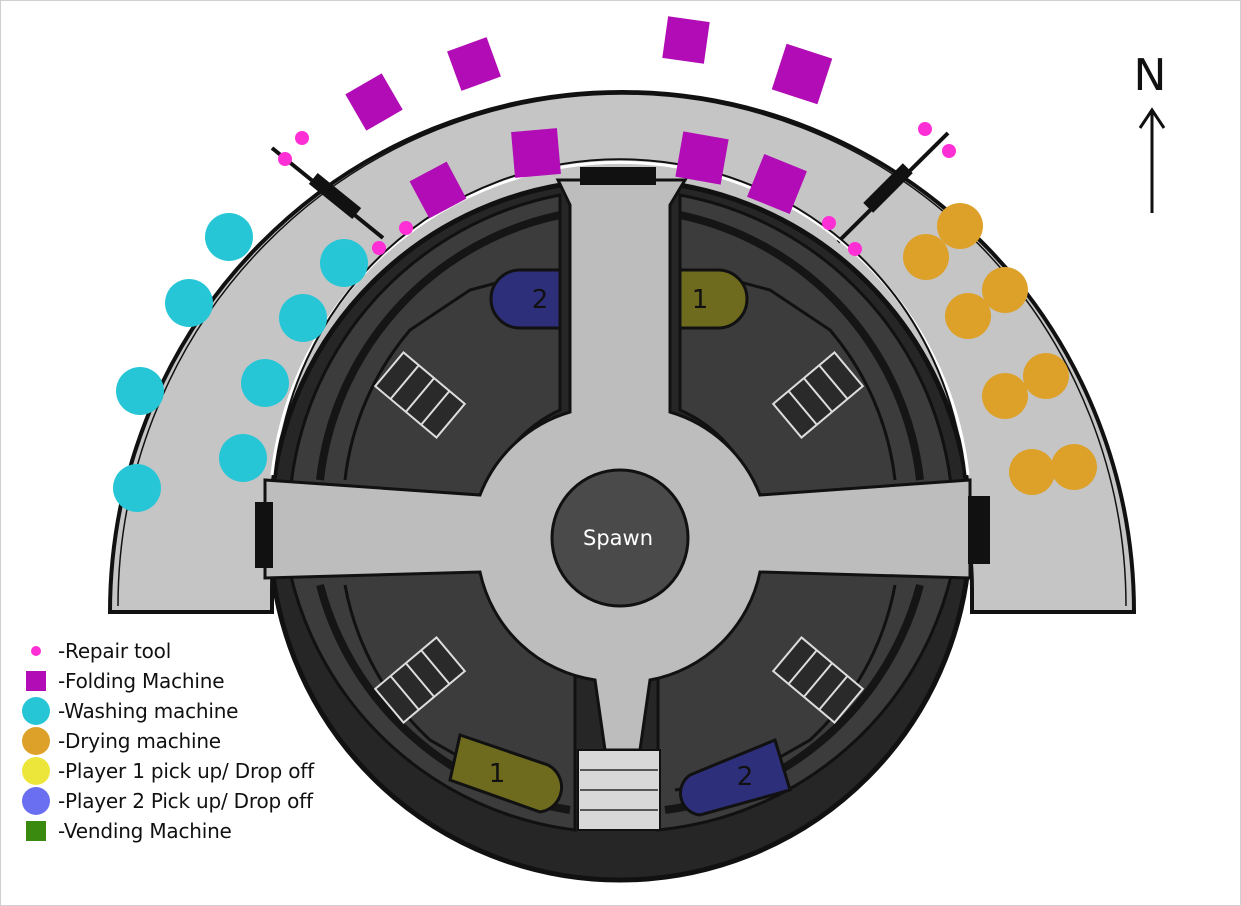 The height and width of the screenshot is (906, 1241). What do you see at coordinates (36, 651) in the screenshot?
I see `repair-tool-swatch` at bounding box center [36, 651].